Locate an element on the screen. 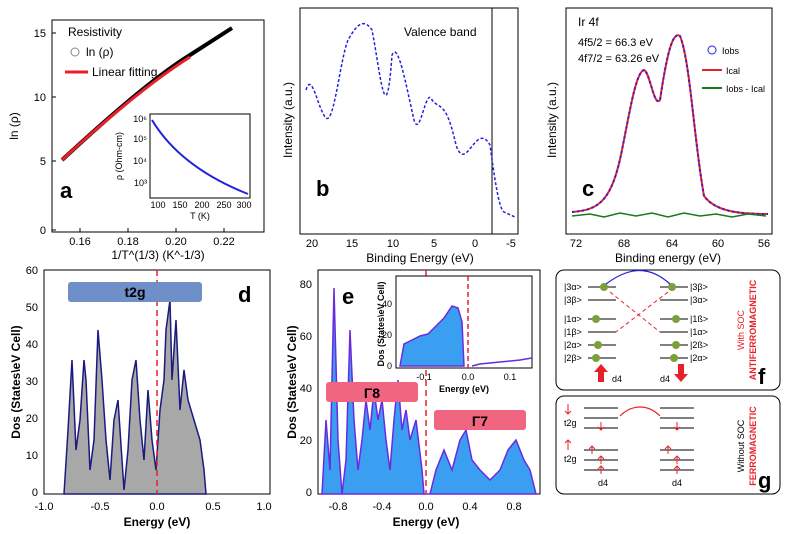 This screenshot has height=534, width=788. ytick: 10 is located at coordinates (32, 456).